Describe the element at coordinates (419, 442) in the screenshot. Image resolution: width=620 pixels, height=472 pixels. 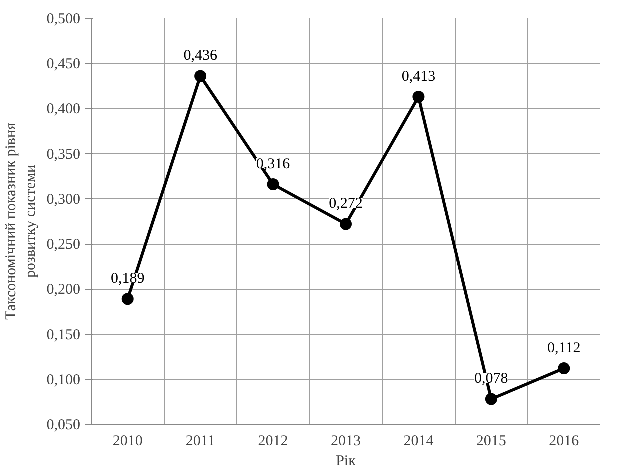
I see `x-tick-label: 2014` at that location.